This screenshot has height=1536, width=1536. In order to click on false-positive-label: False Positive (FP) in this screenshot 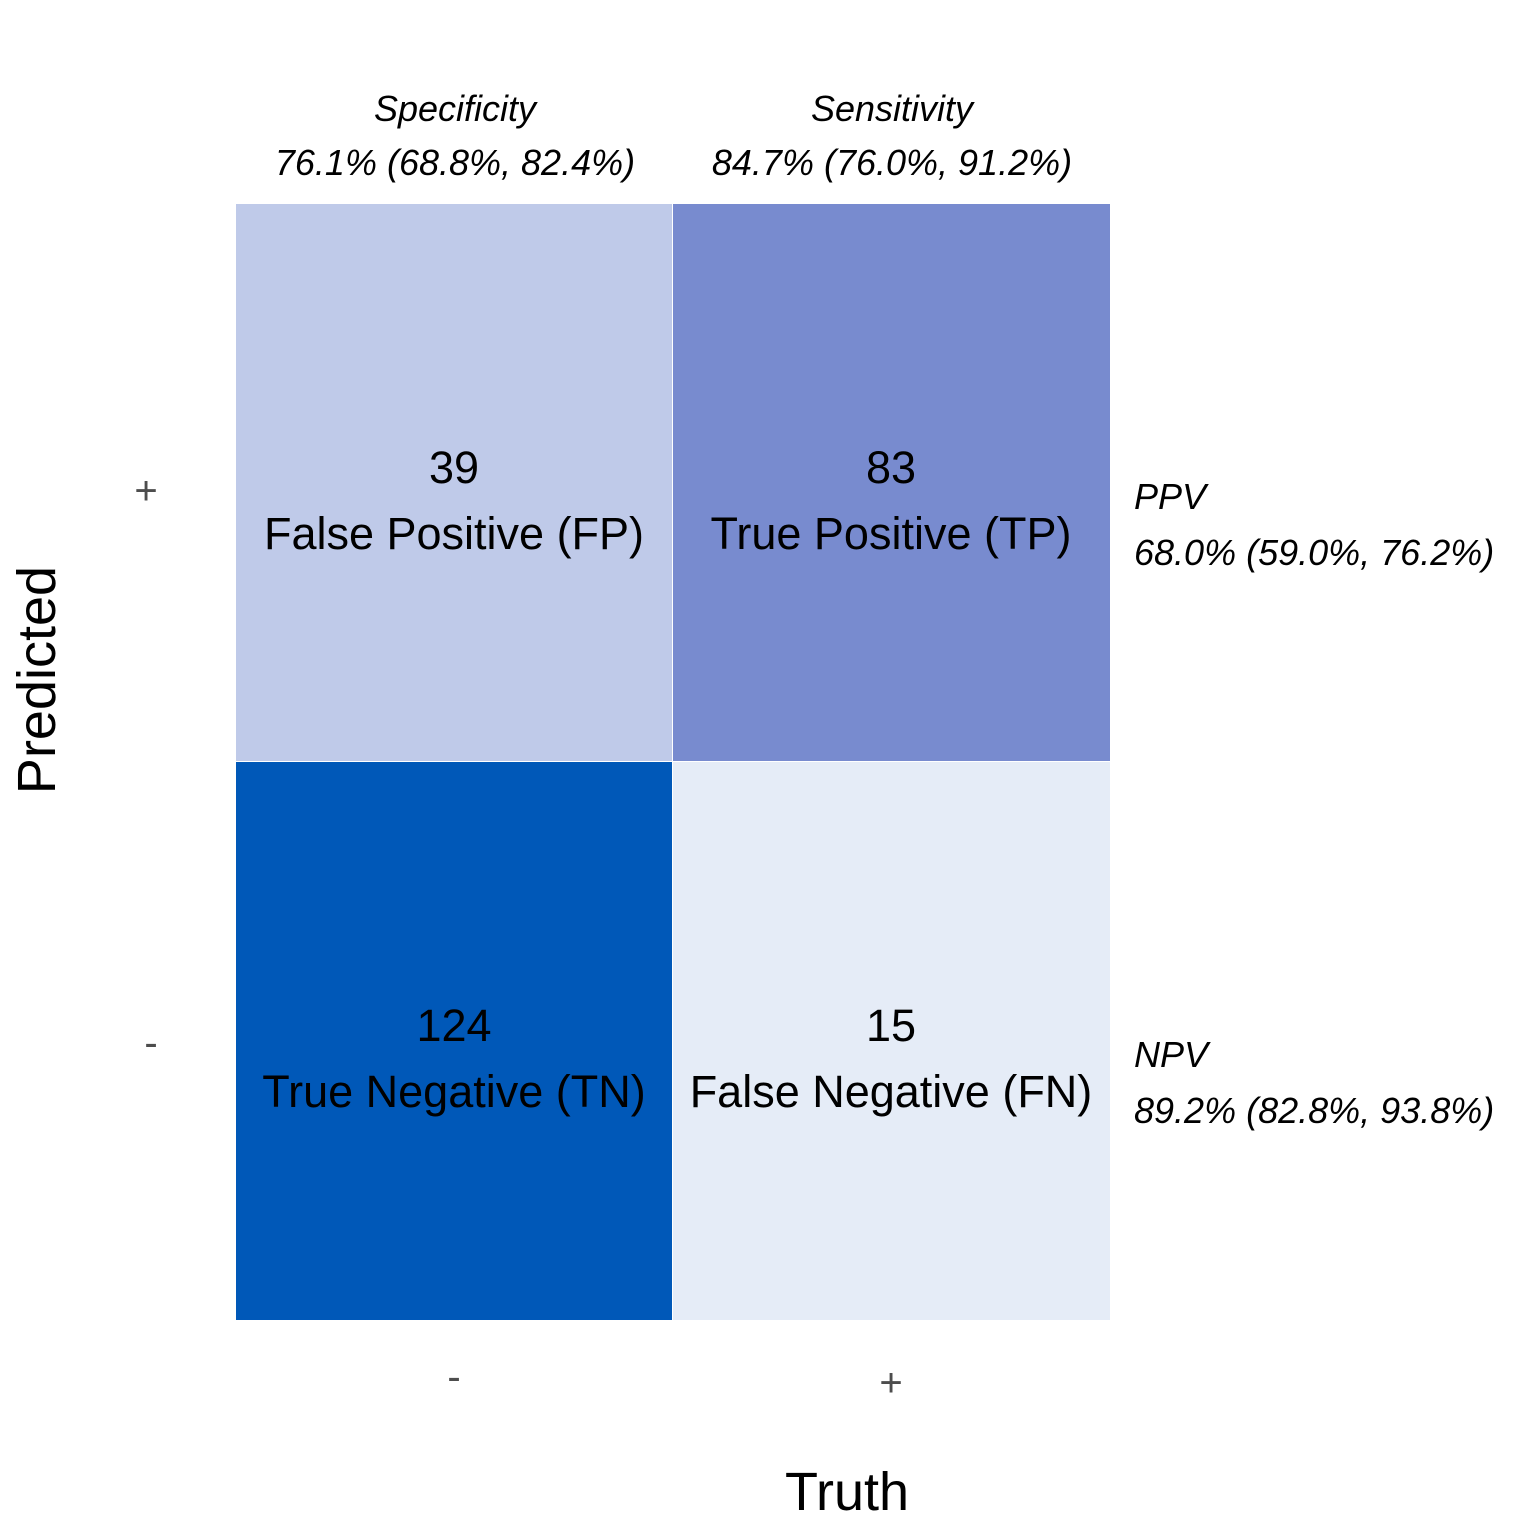, I will do `click(454, 533)`.